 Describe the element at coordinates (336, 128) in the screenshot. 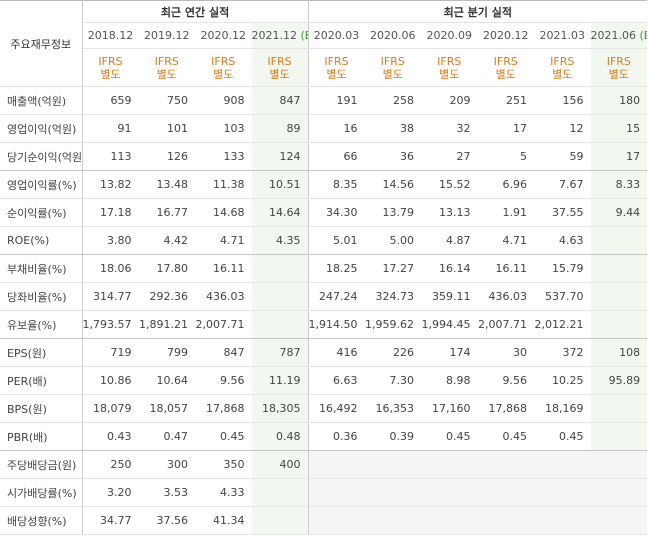

I see `value-cell: 16` at that location.